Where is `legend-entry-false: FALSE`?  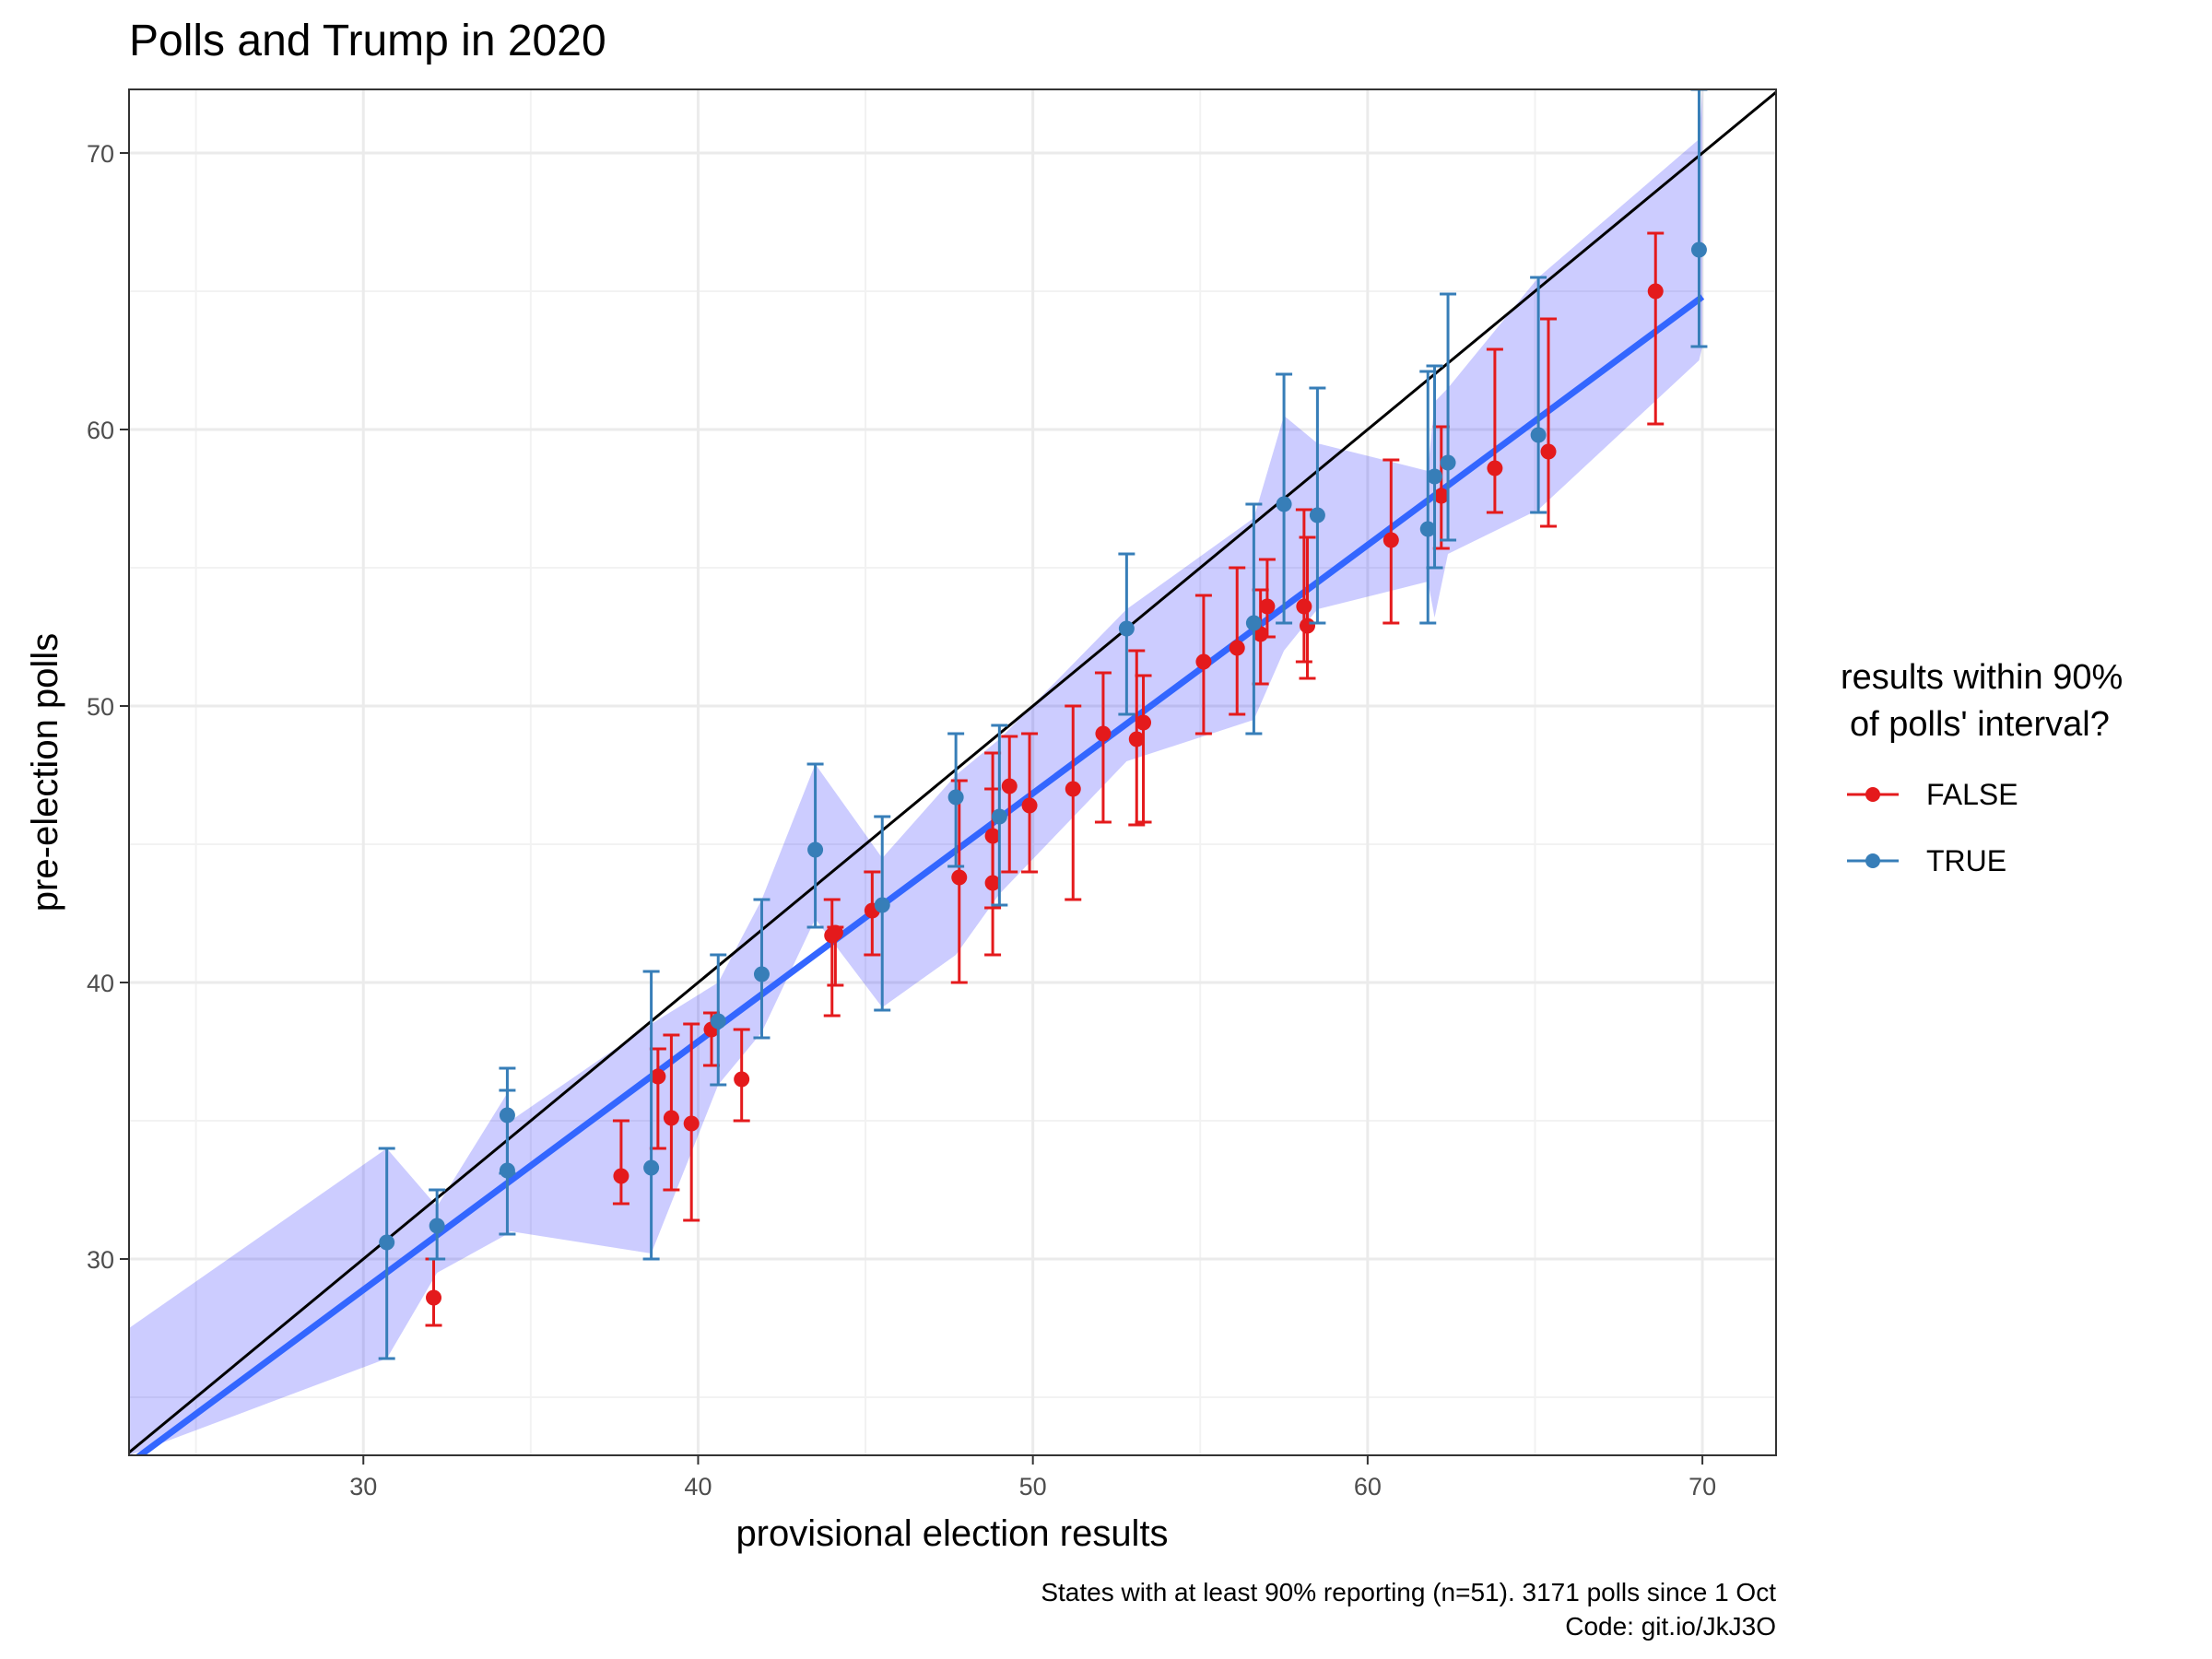 legend-entry-false: FALSE is located at coordinates (1932, 794).